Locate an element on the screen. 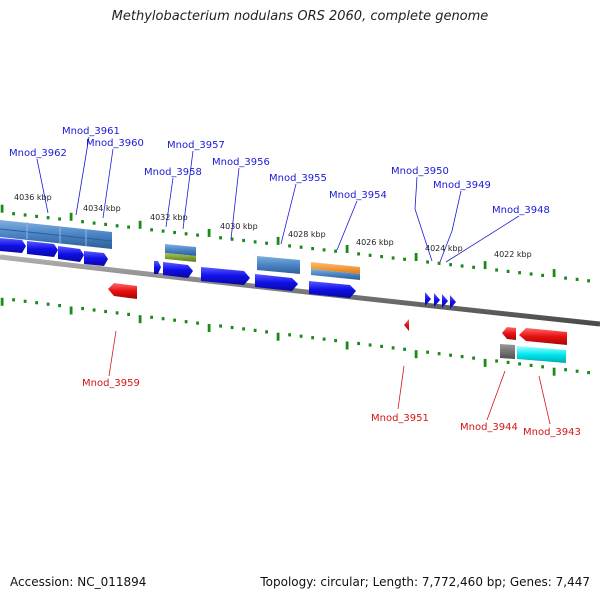 The image size is (600, 600). genome-backbone is located at coordinates (300, 290).